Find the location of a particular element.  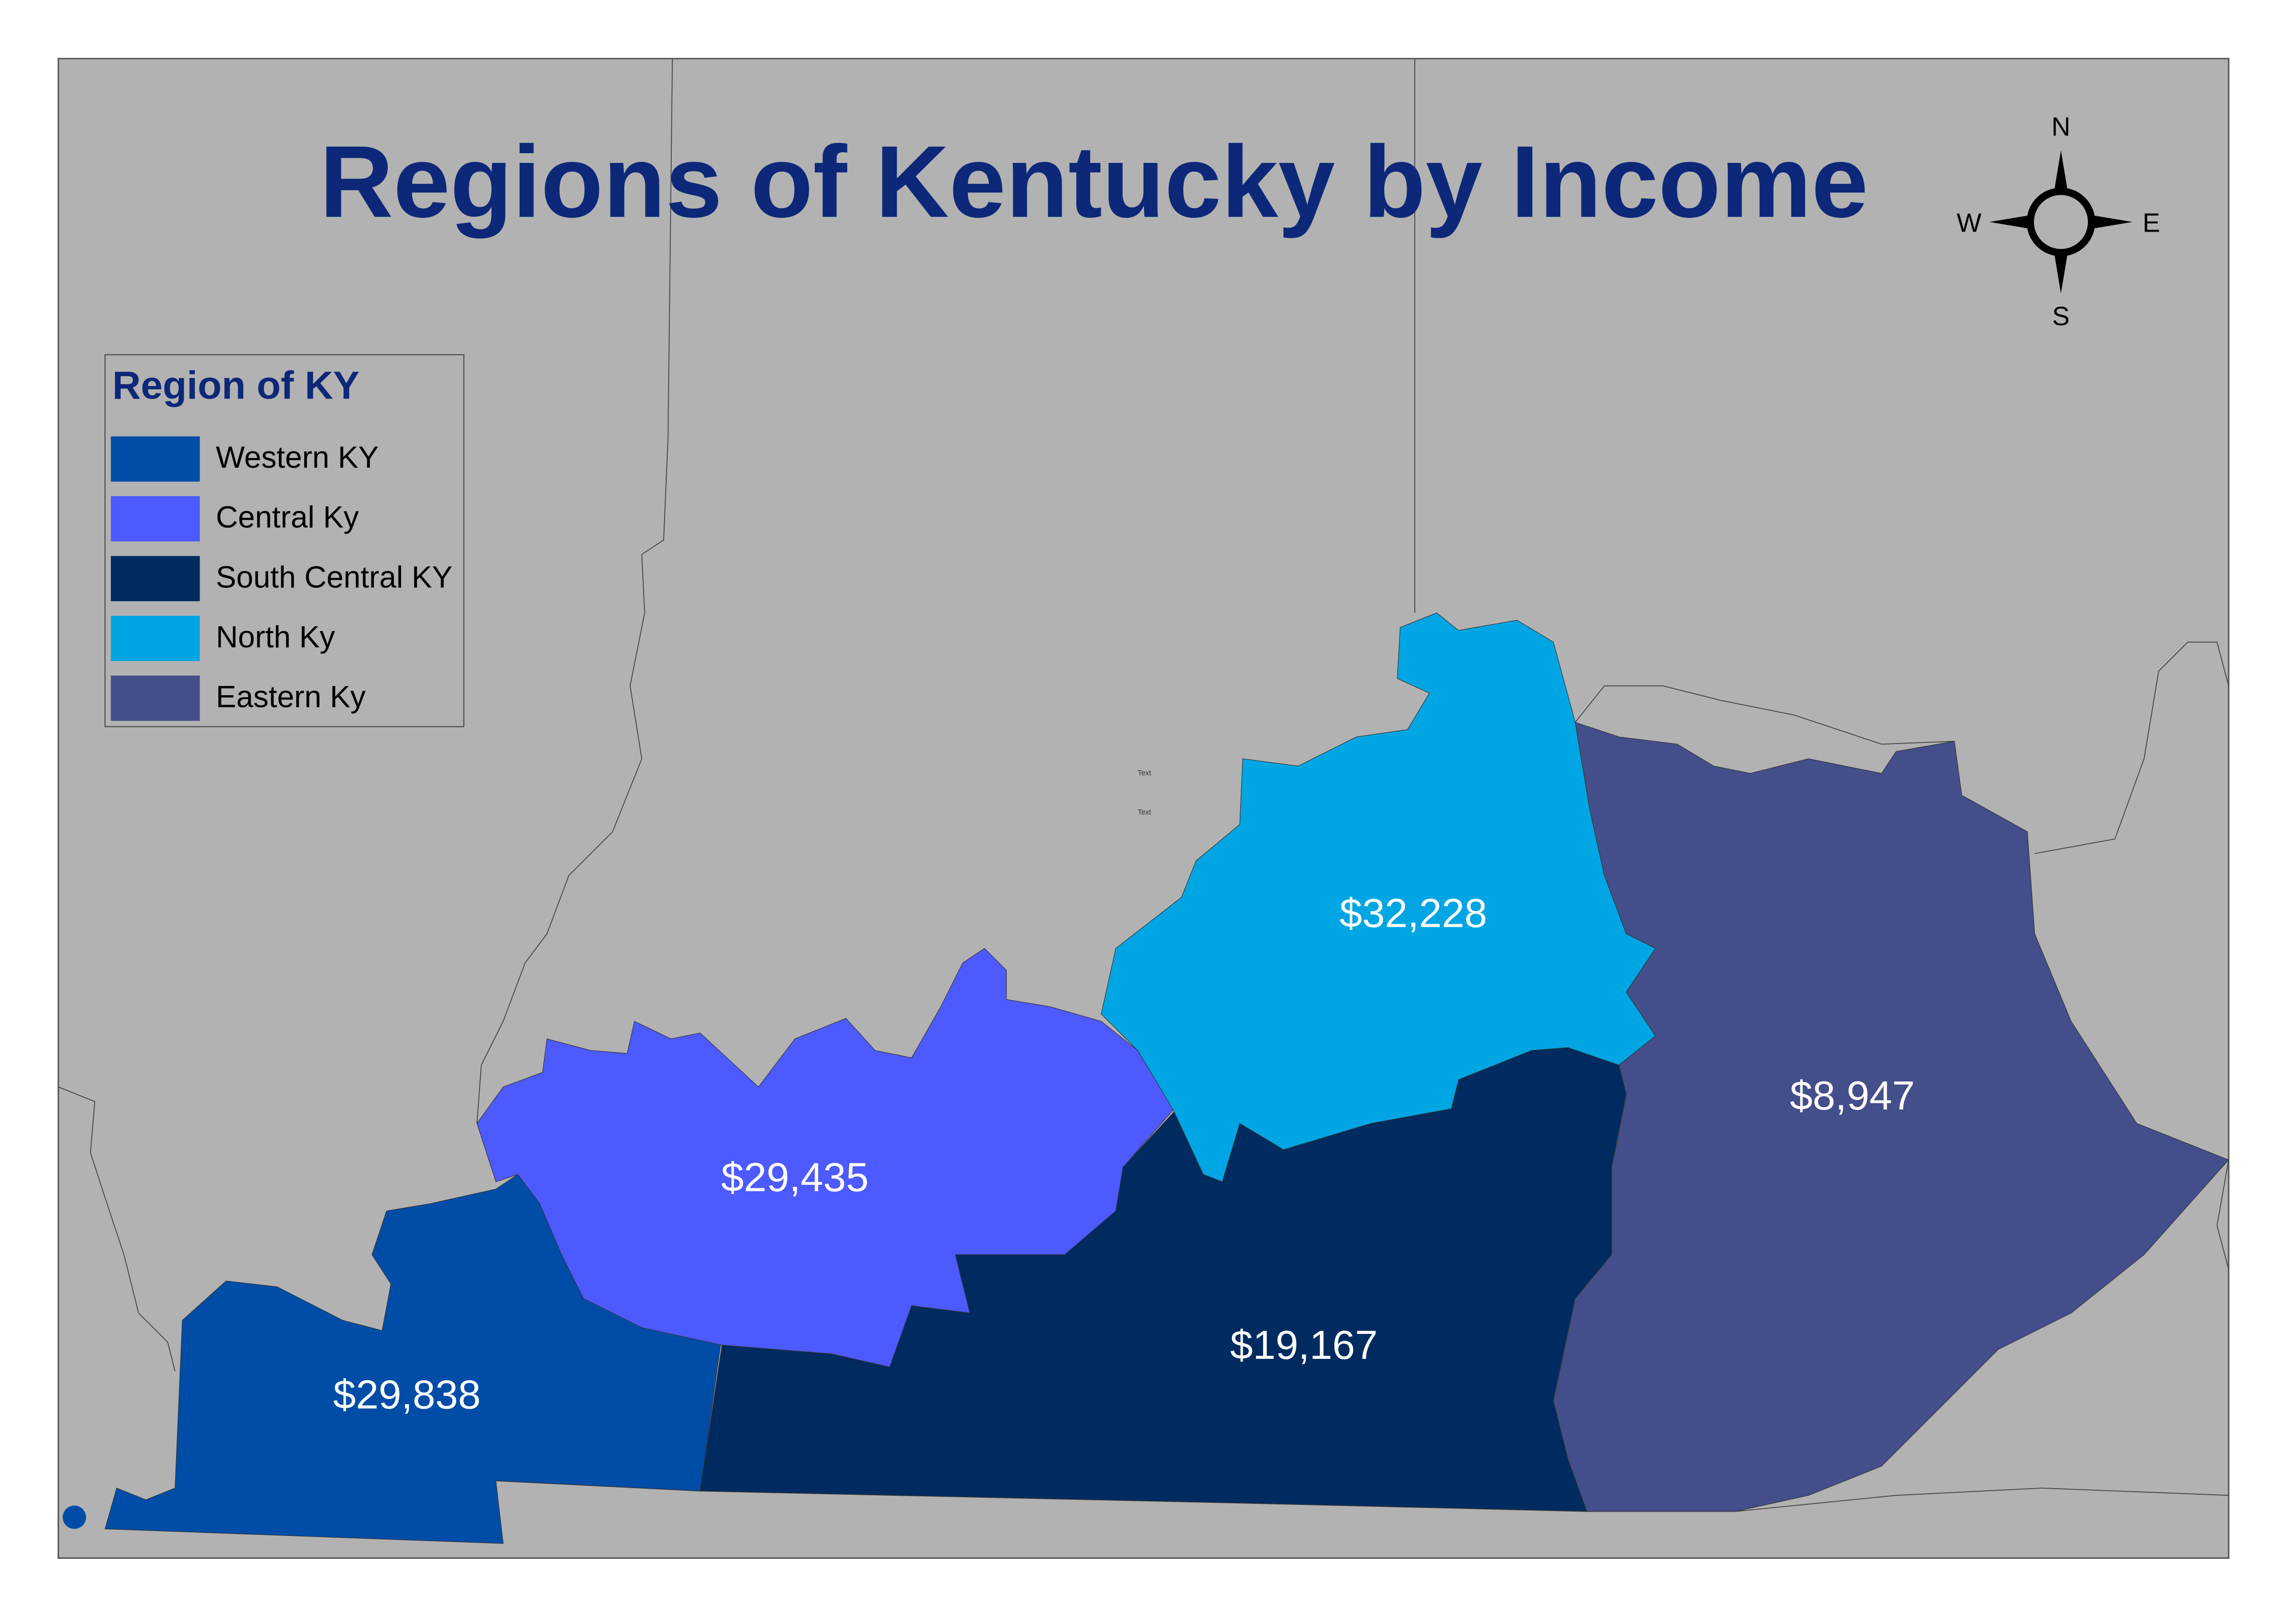

compass-letter: N is located at coordinates (2060, 126).